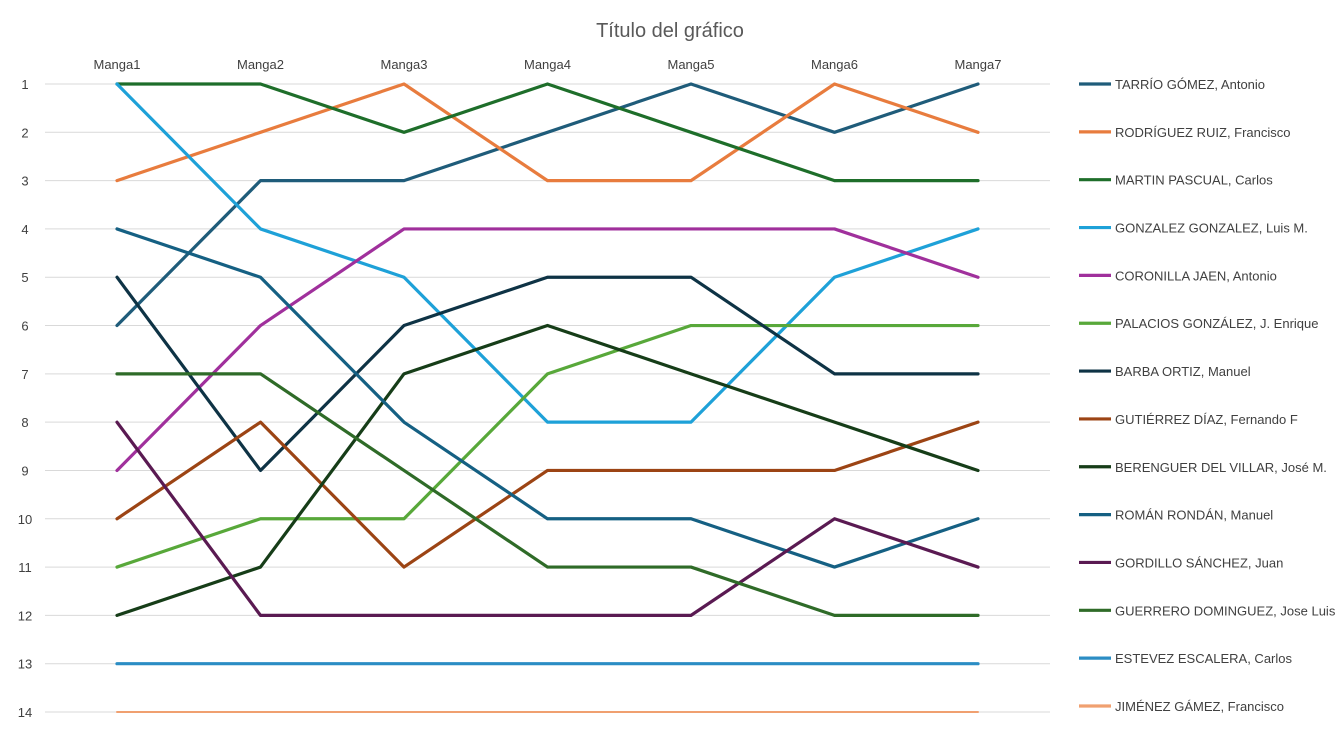  What do you see at coordinates (1196, 275) in the screenshot?
I see `legend-label: CORONILLA JAEN, Antonio` at bounding box center [1196, 275].